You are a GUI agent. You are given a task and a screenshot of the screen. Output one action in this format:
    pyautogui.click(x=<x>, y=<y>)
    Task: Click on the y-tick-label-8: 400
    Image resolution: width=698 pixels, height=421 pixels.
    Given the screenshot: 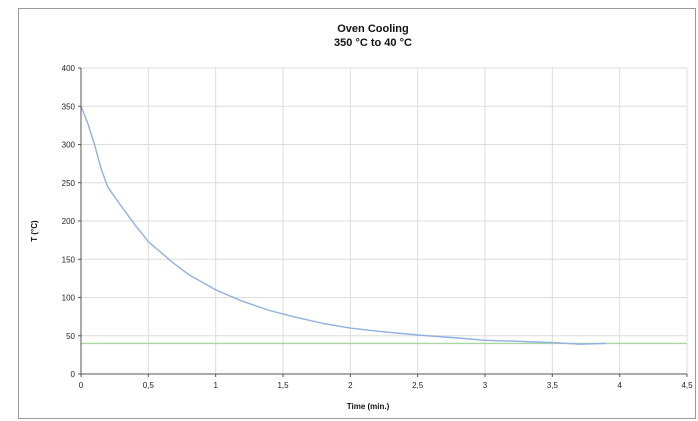 What is the action you would take?
    pyautogui.click(x=69, y=68)
    